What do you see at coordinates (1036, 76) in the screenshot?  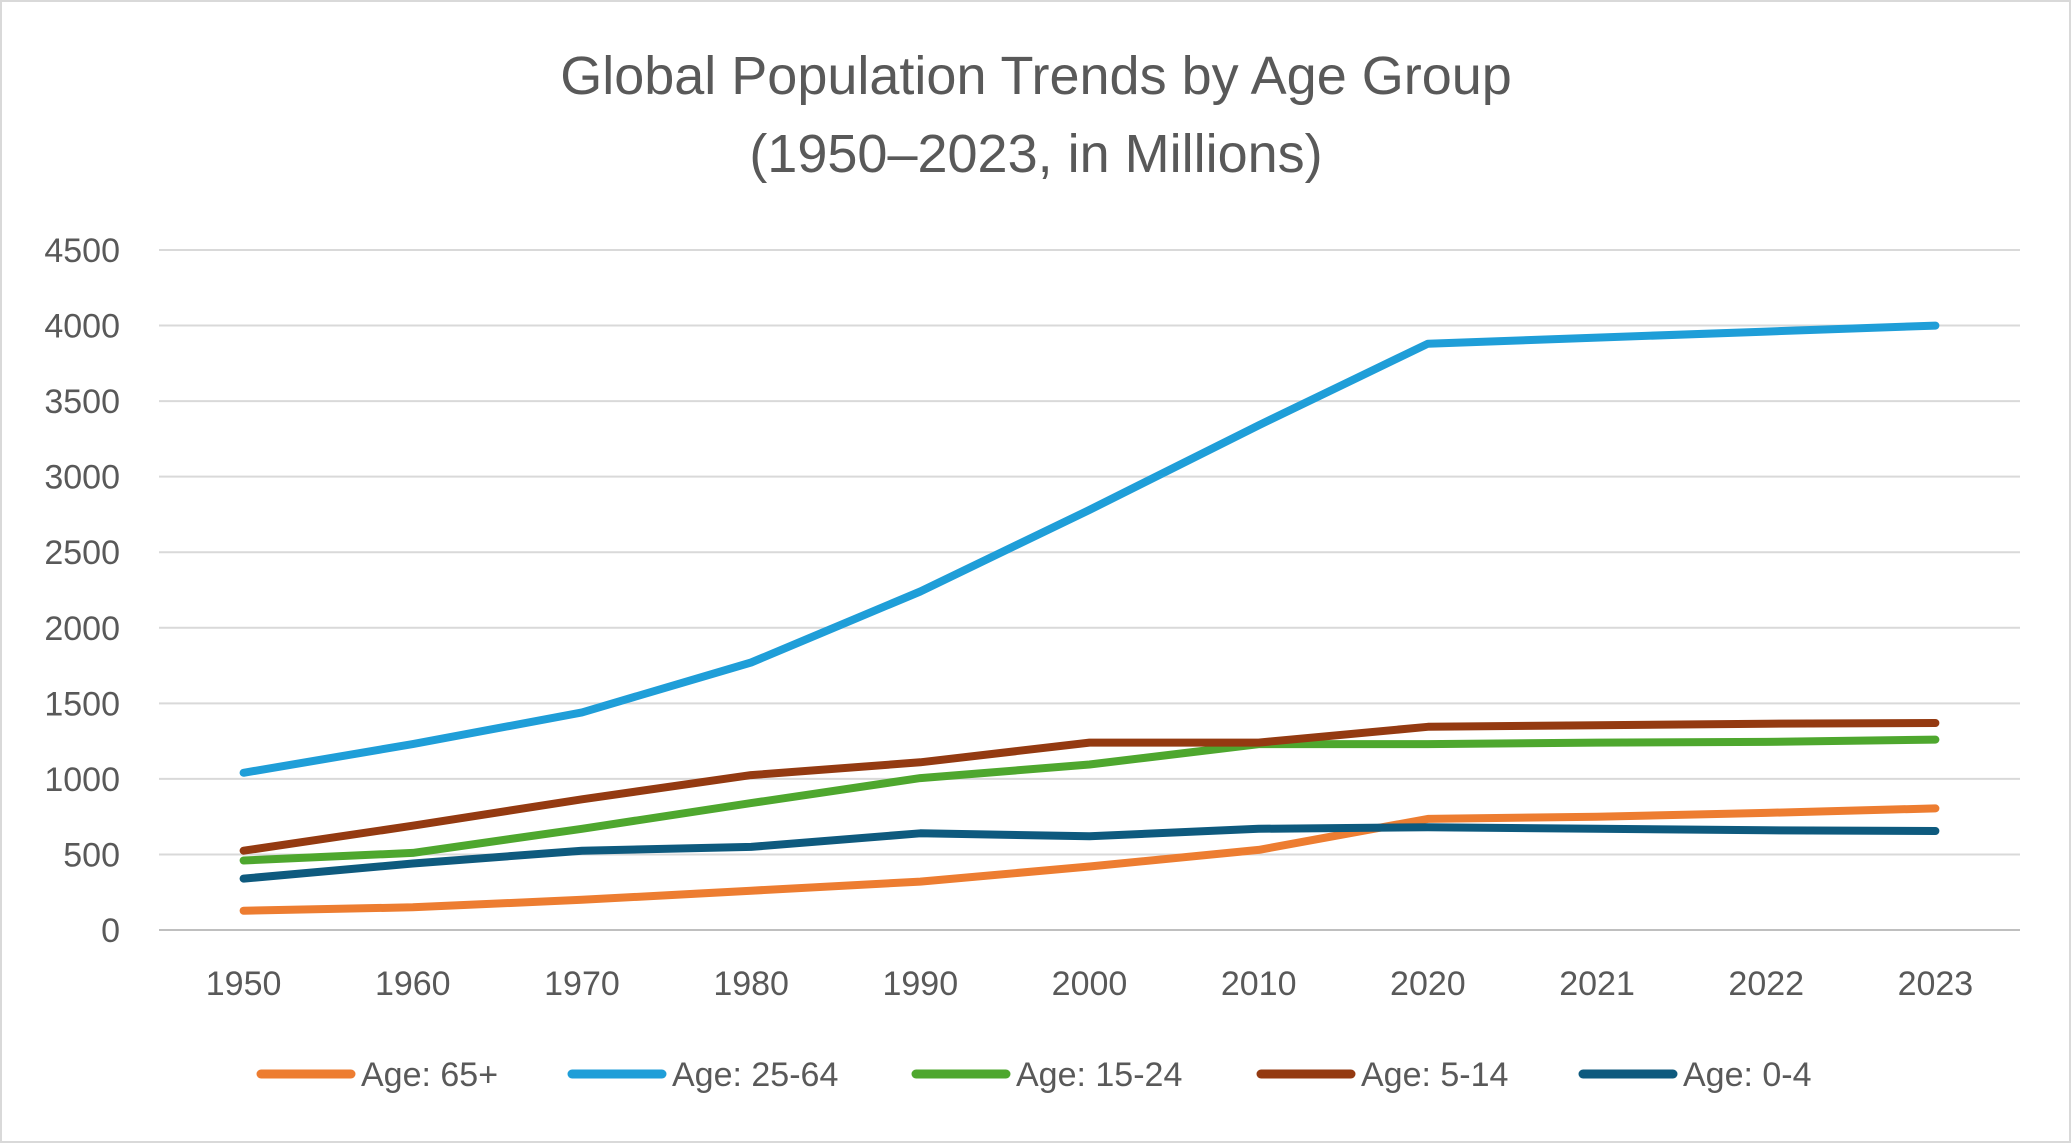 I see `chart-title-line-1: Global Population Trends by Age Group` at bounding box center [1036, 76].